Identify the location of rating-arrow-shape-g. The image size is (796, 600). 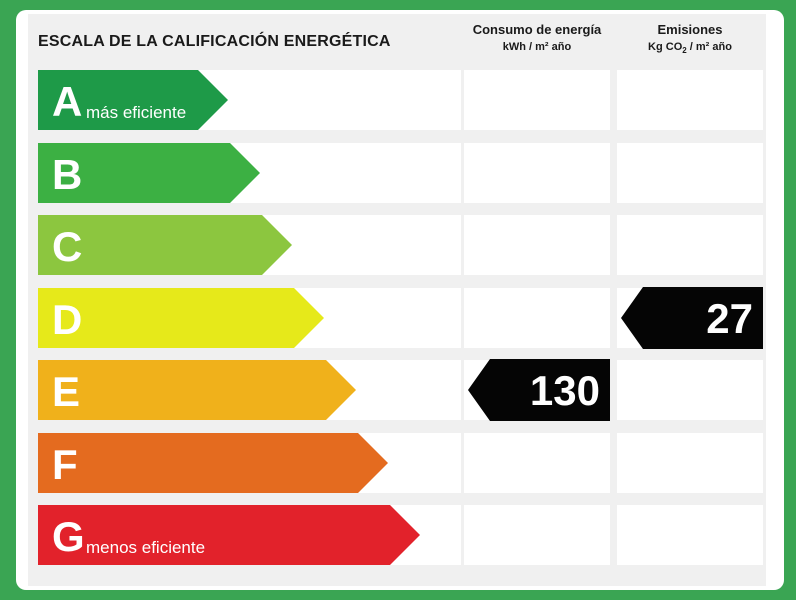
(229, 535).